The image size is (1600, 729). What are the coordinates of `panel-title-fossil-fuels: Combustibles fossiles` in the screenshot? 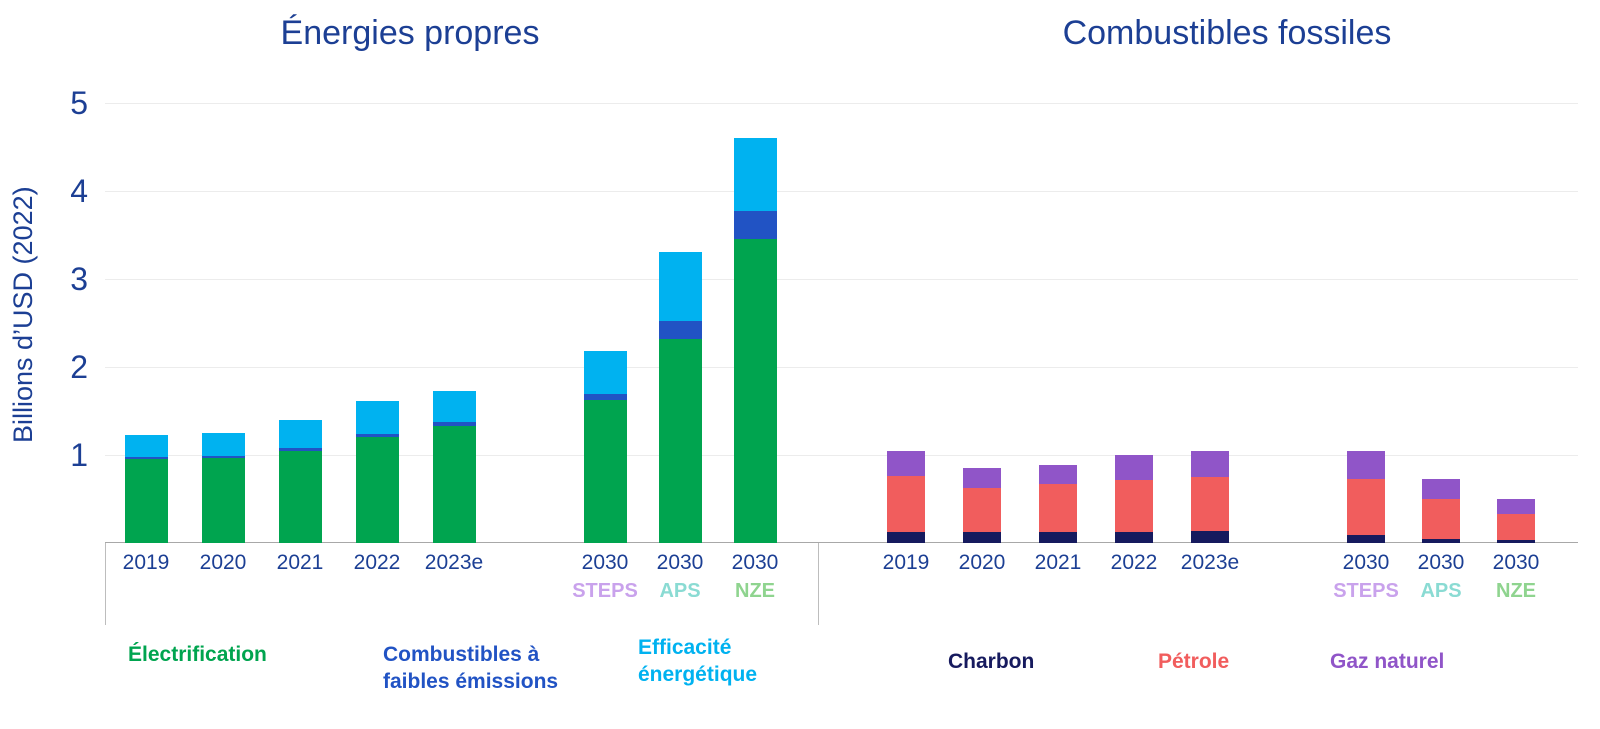 It's located at (1227, 33).